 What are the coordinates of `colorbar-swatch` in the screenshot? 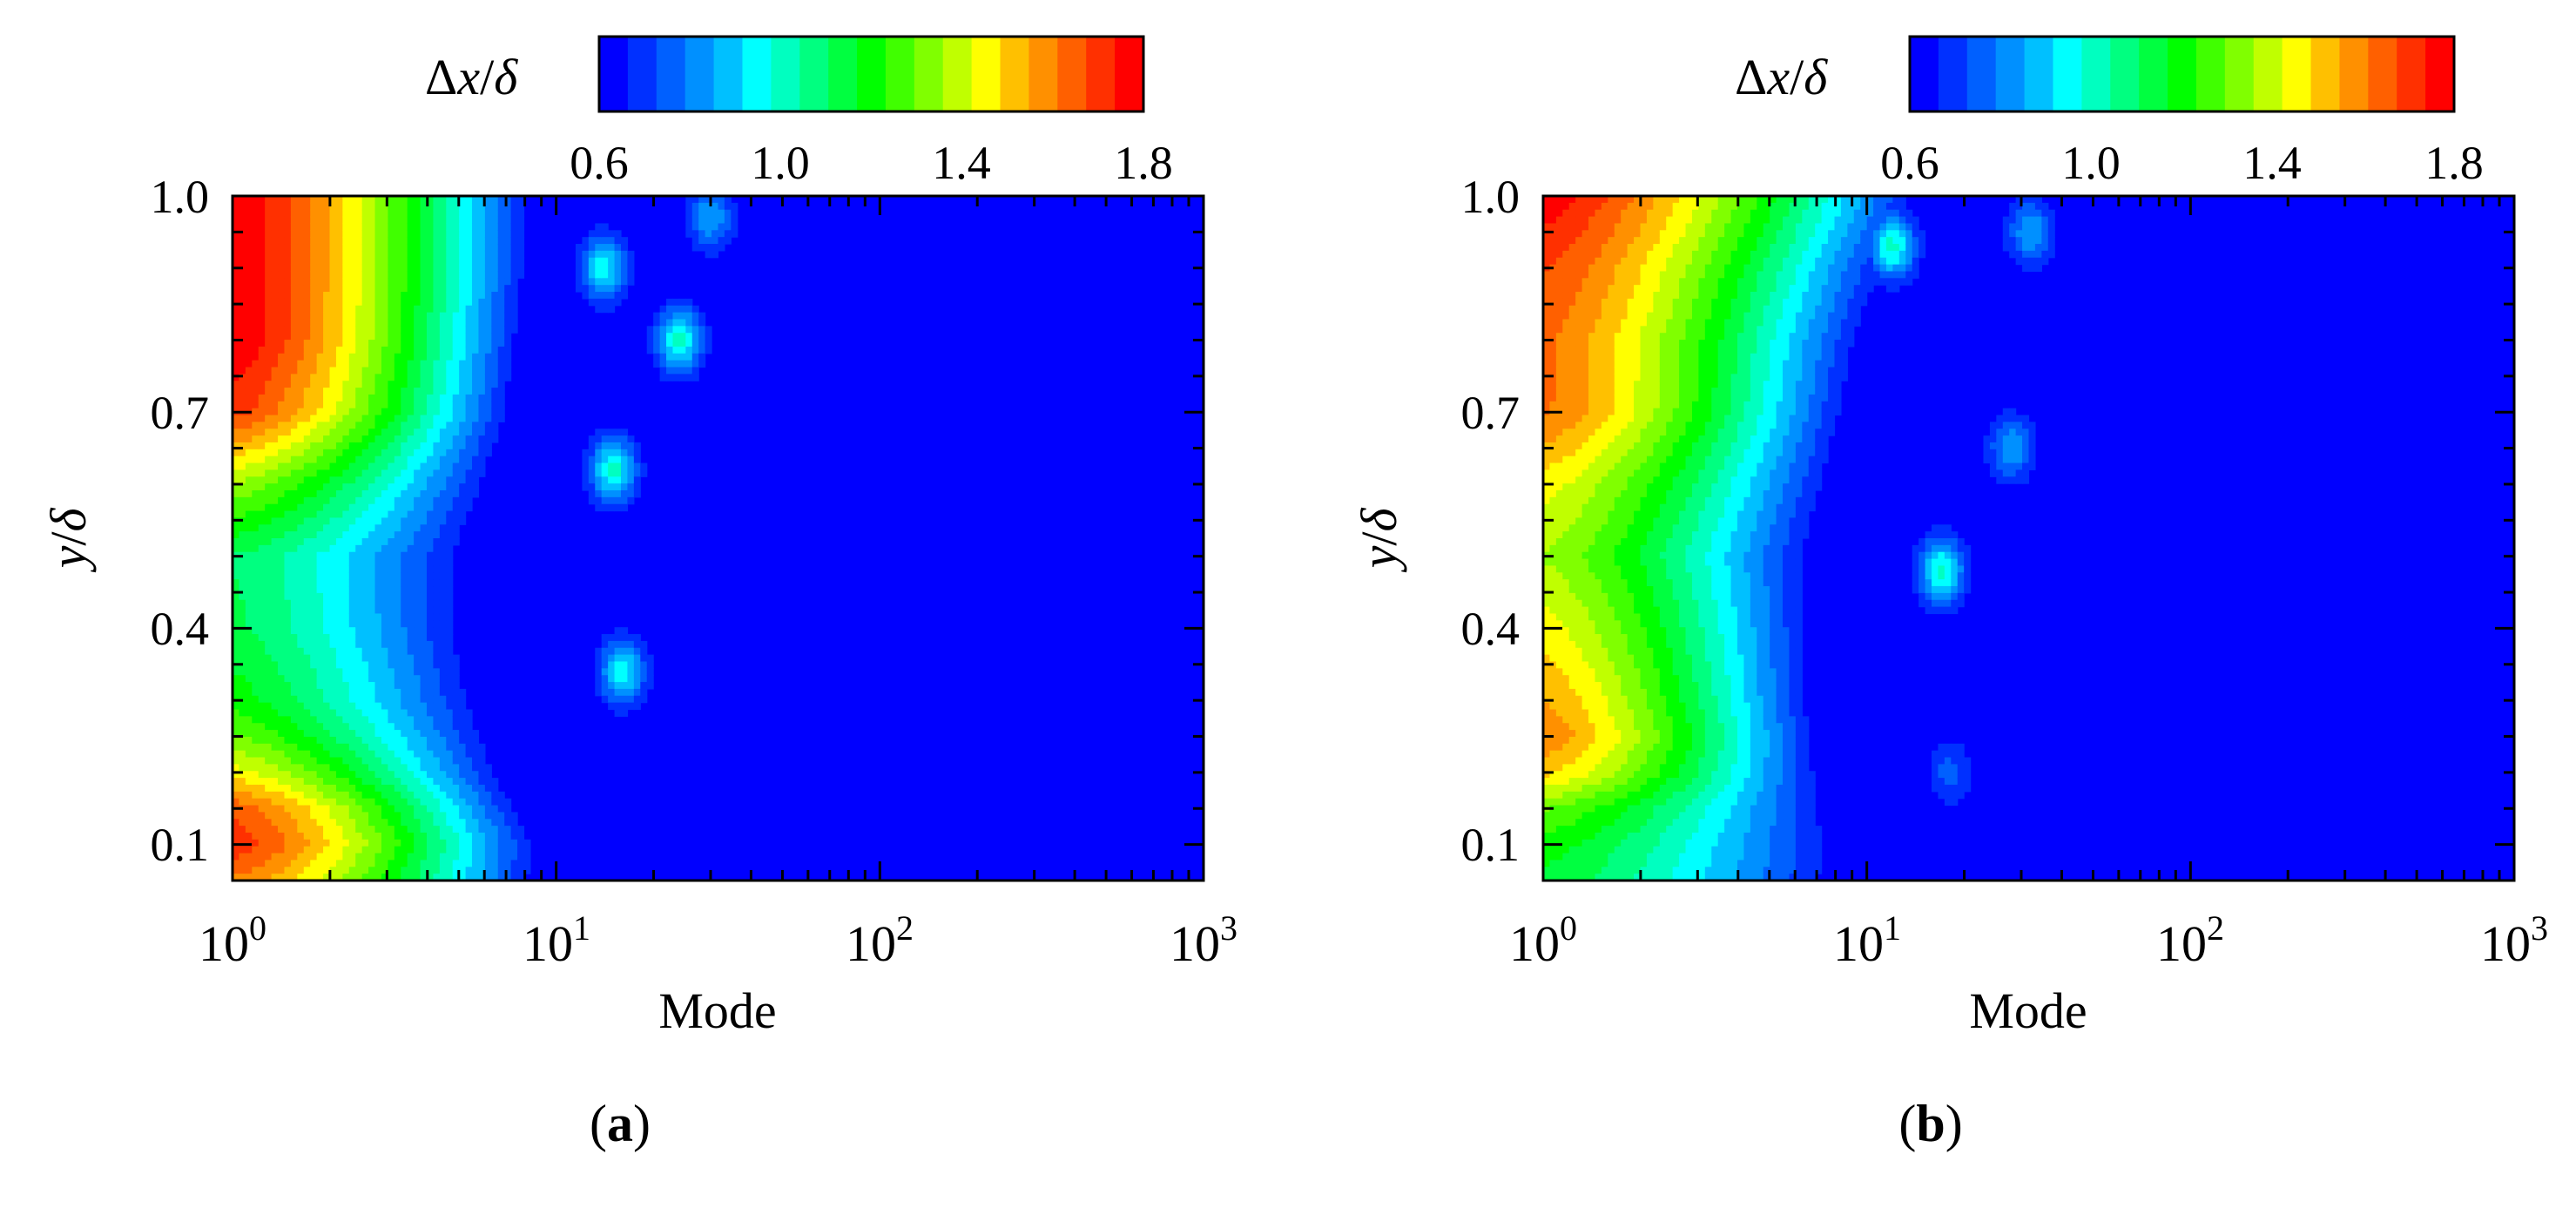 It's located at (986, 74).